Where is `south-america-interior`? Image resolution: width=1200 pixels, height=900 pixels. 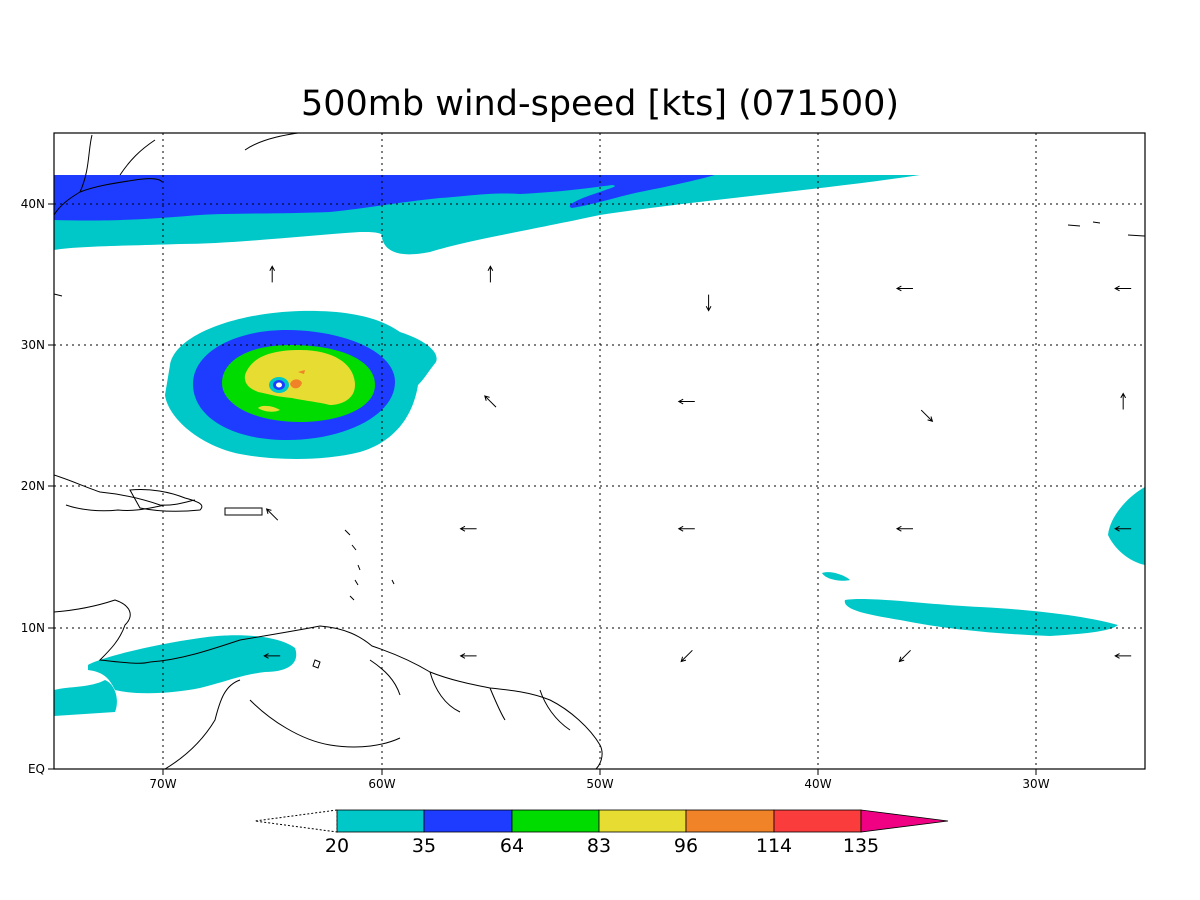
south-america-interior is located at coordinates (470, 695).